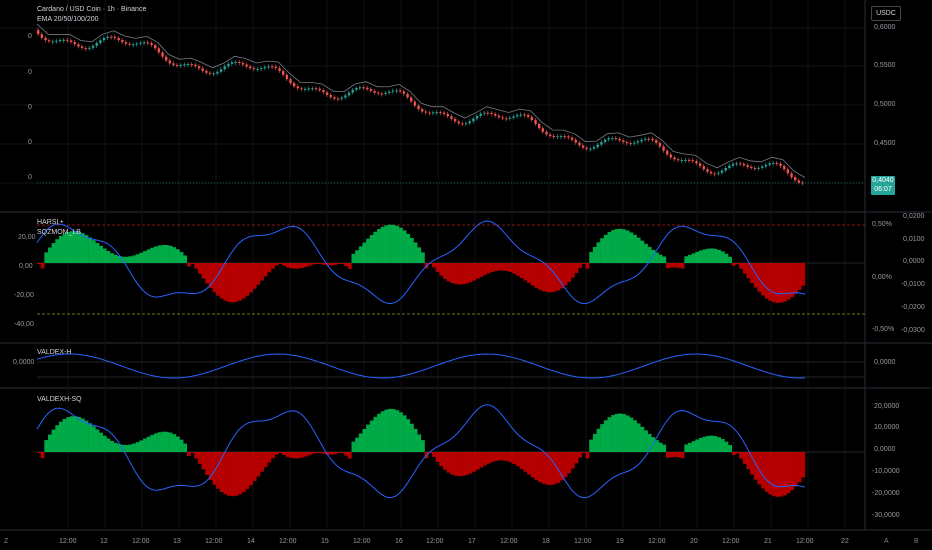  Describe the element at coordinates (6, 541) in the screenshot. I see `zoom-icon: Z` at that location.